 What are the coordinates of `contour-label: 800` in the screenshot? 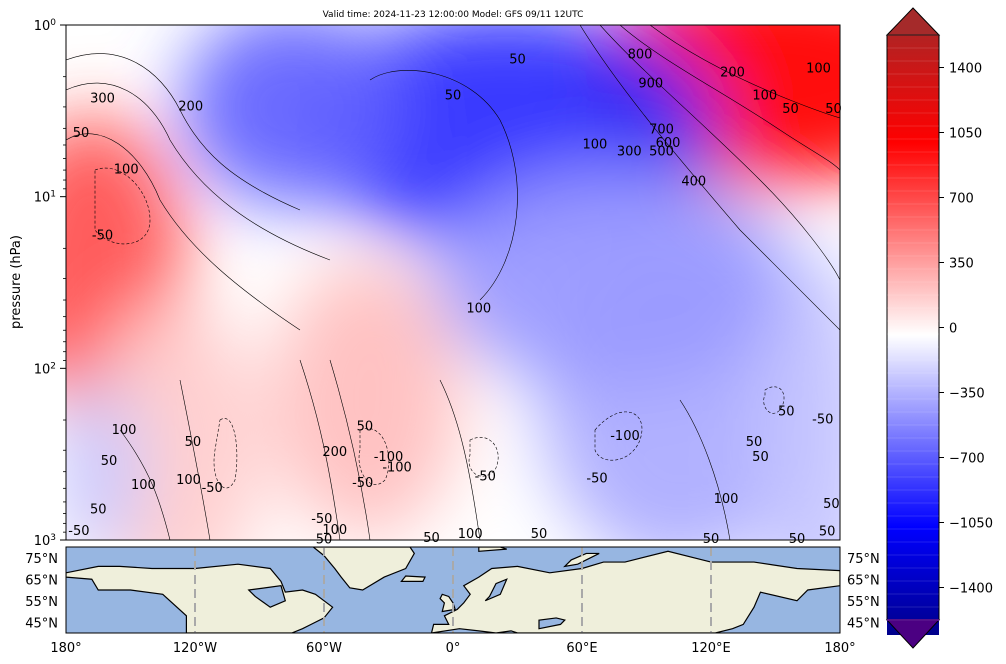 It's located at (640, 55).